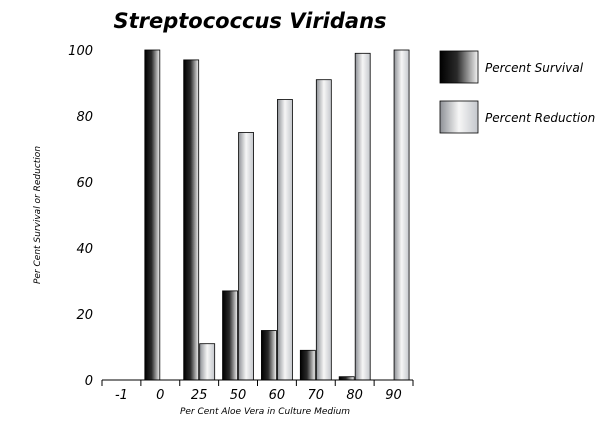  Describe the element at coordinates (354, 395) in the screenshot. I see `x-tick-label: 80` at that location.